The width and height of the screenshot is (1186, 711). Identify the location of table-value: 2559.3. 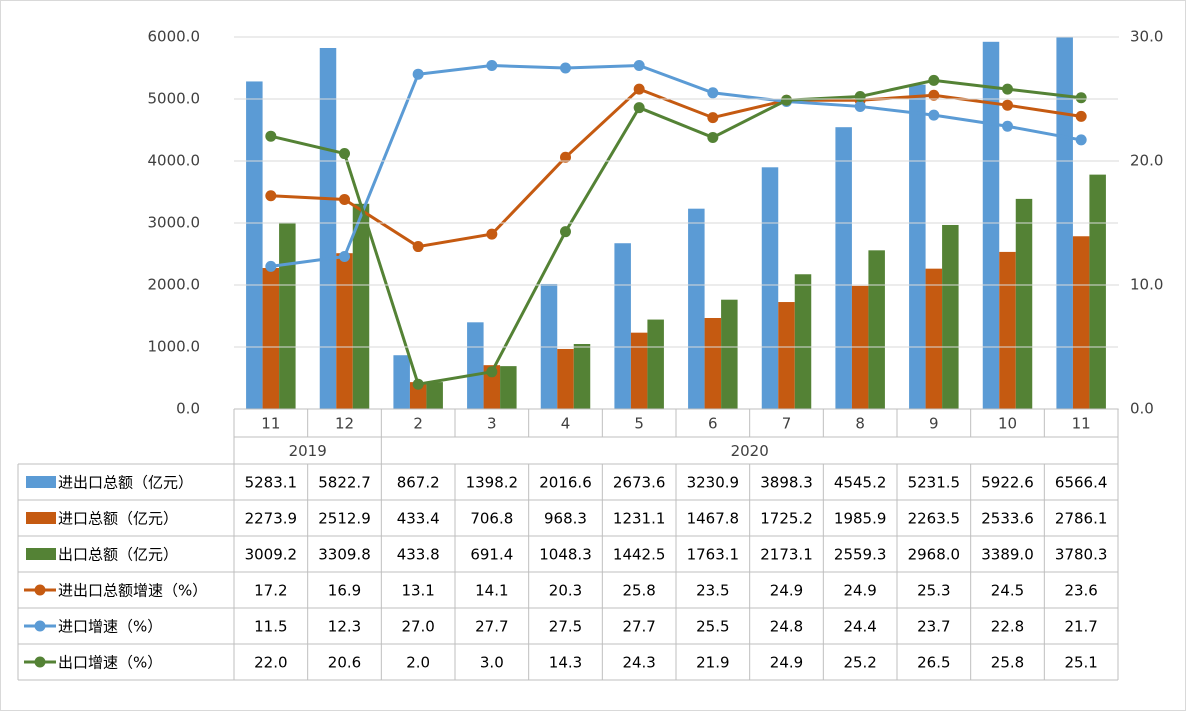
(860, 555).